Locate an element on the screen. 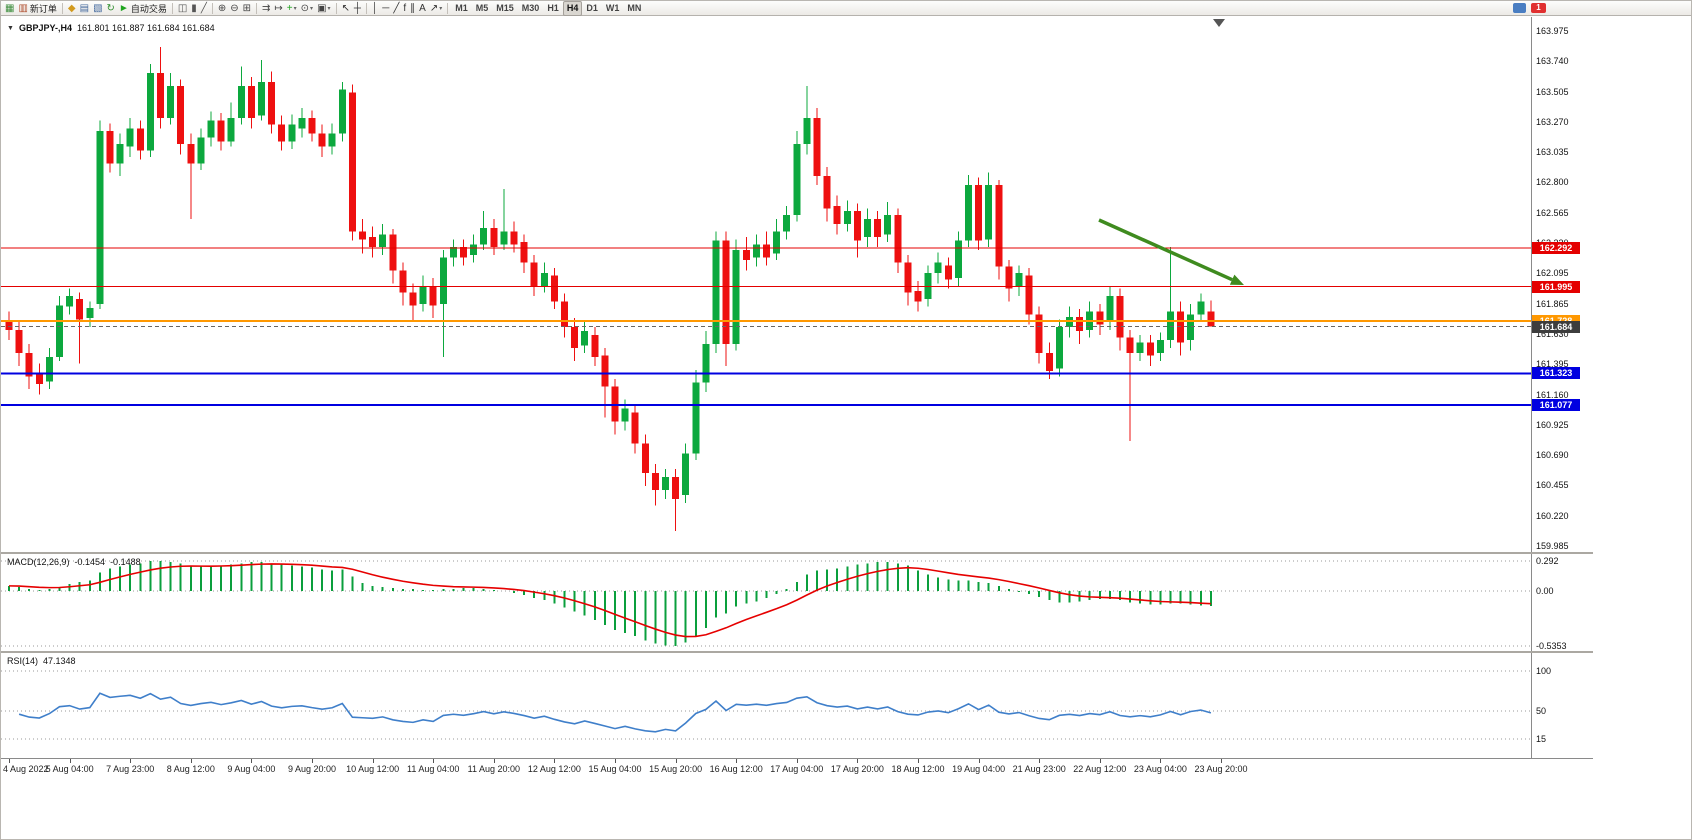 The height and width of the screenshot is (840, 1692). time-axis-label: 23 Aug 04:00 is located at coordinates (1160, 769).